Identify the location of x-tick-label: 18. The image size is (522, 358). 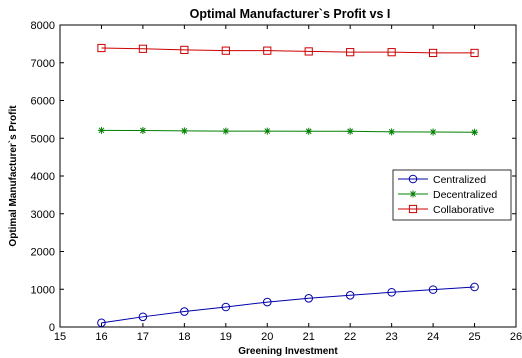
(184, 337).